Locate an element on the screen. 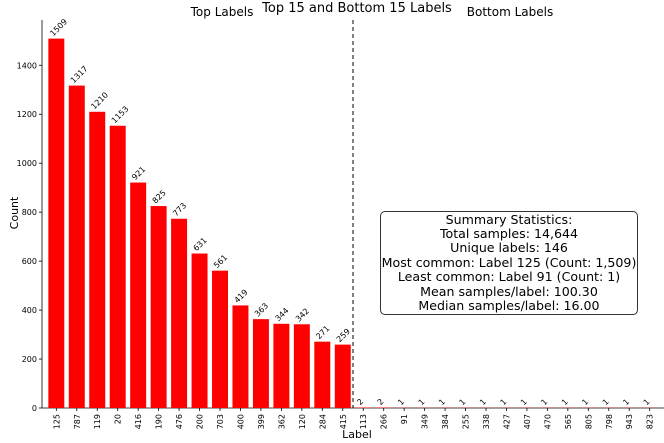  data-label: 259 is located at coordinates (343, 335).